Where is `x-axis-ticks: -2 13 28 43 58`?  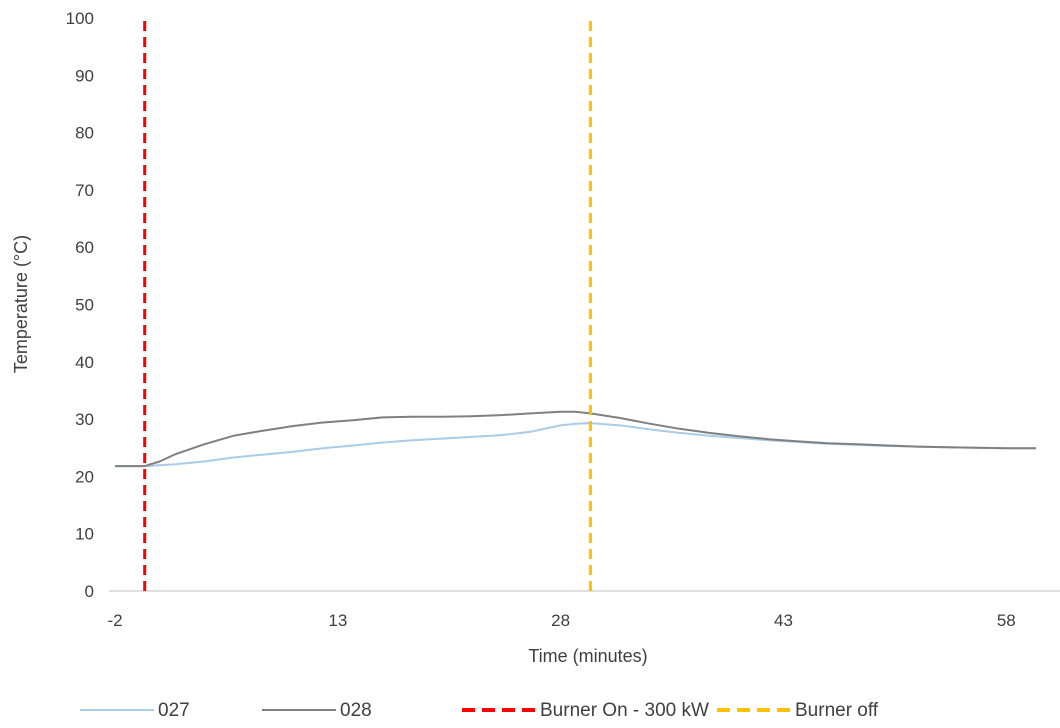 x-axis-ticks: -2 13 28 43 58 is located at coordinates (561, 620).